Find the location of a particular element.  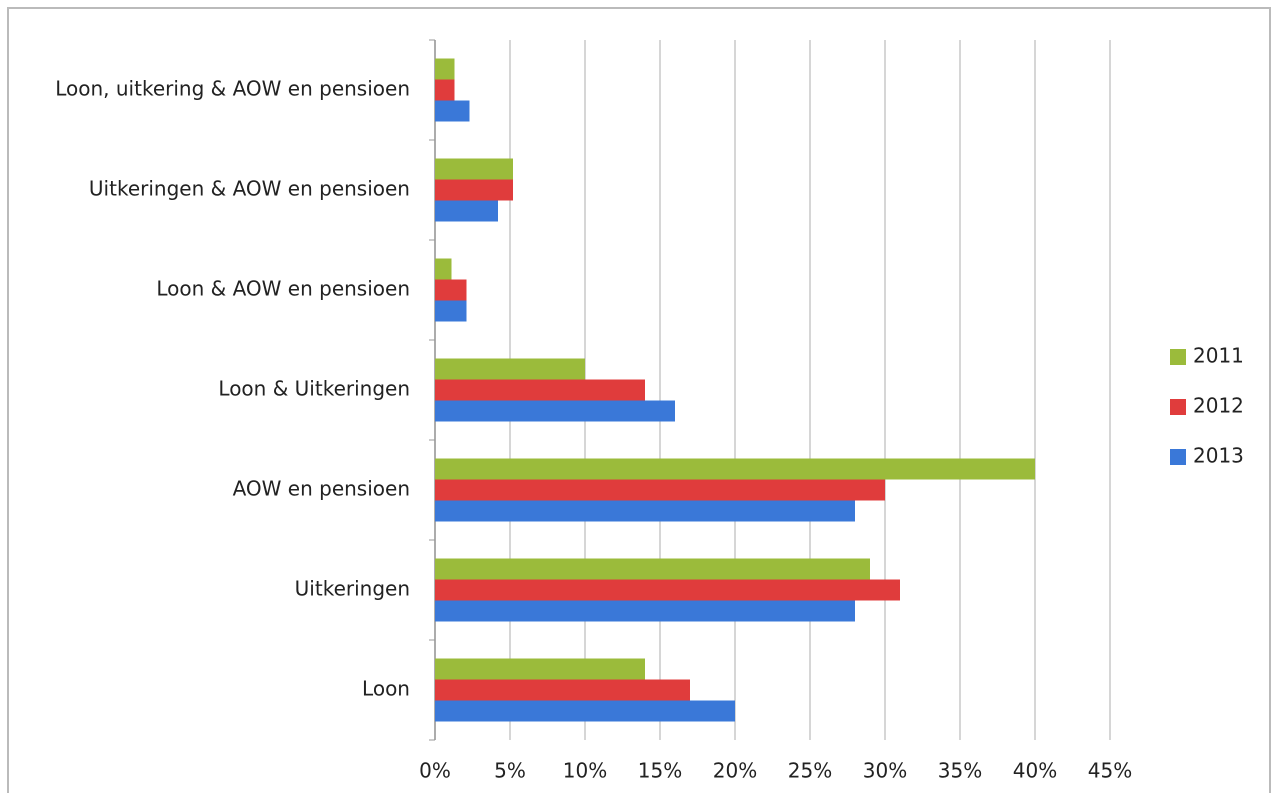

y-tick-label: Uitkeringen is located at coordinates (352, 589).